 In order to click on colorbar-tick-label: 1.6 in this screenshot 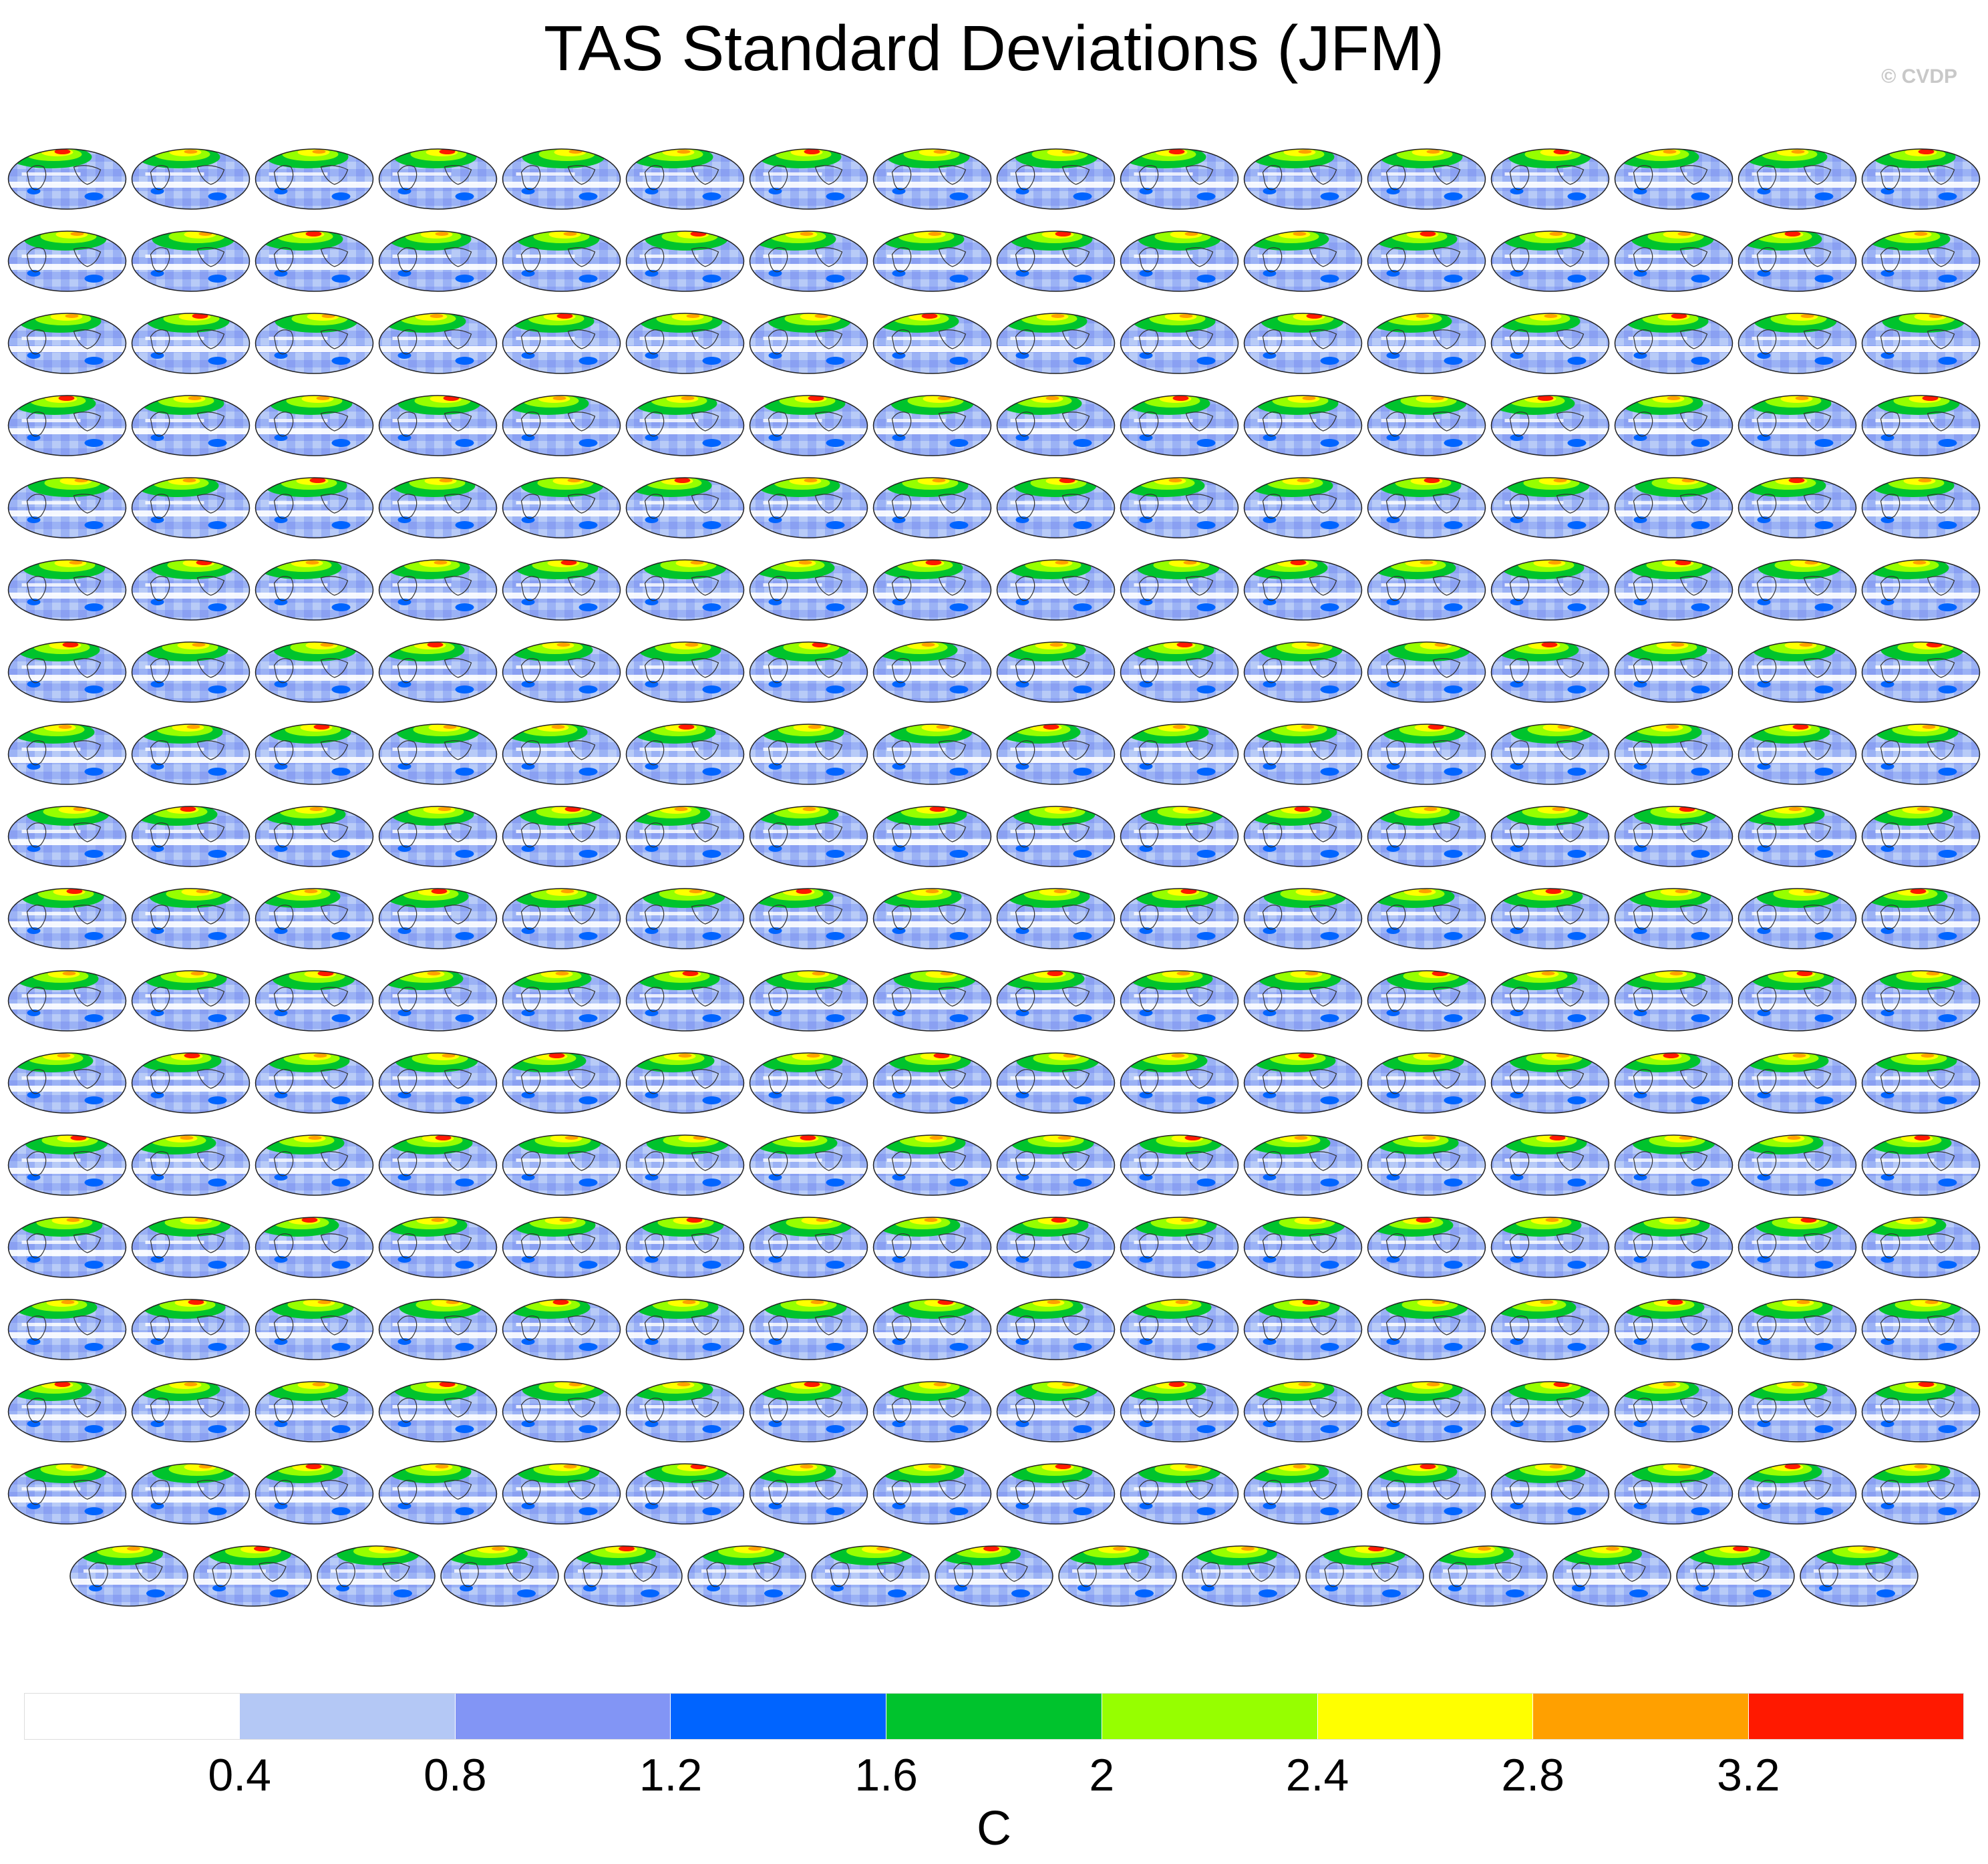, I will do `click(886, 1775)`.